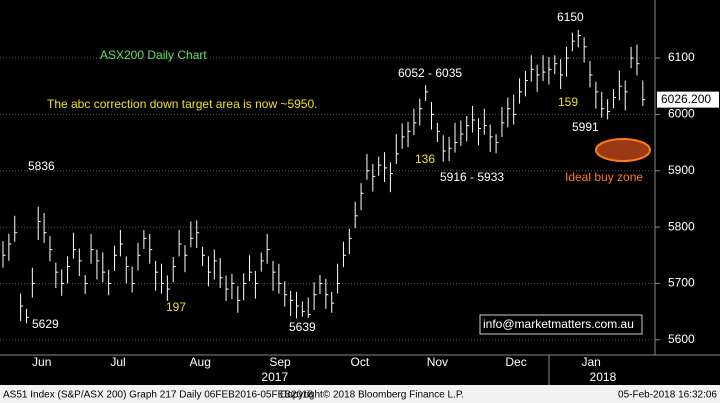  I want to click on annotation: 5991, so click(585, 127).